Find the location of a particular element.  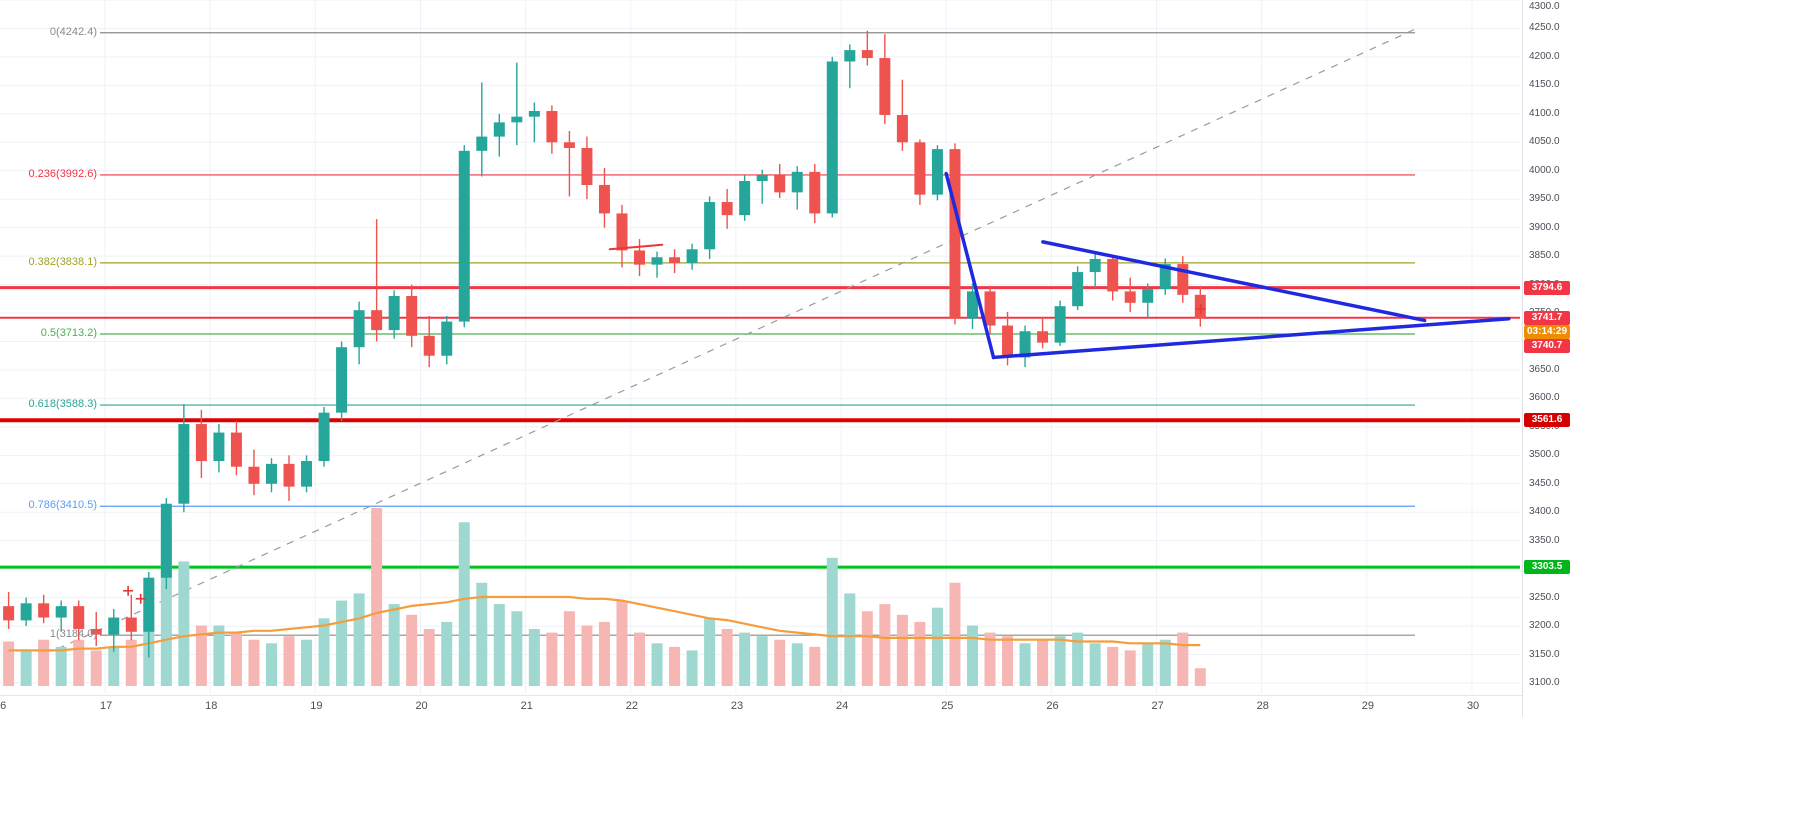

price-axis-label: 3200.0 is located at coordinates (1544, 626).